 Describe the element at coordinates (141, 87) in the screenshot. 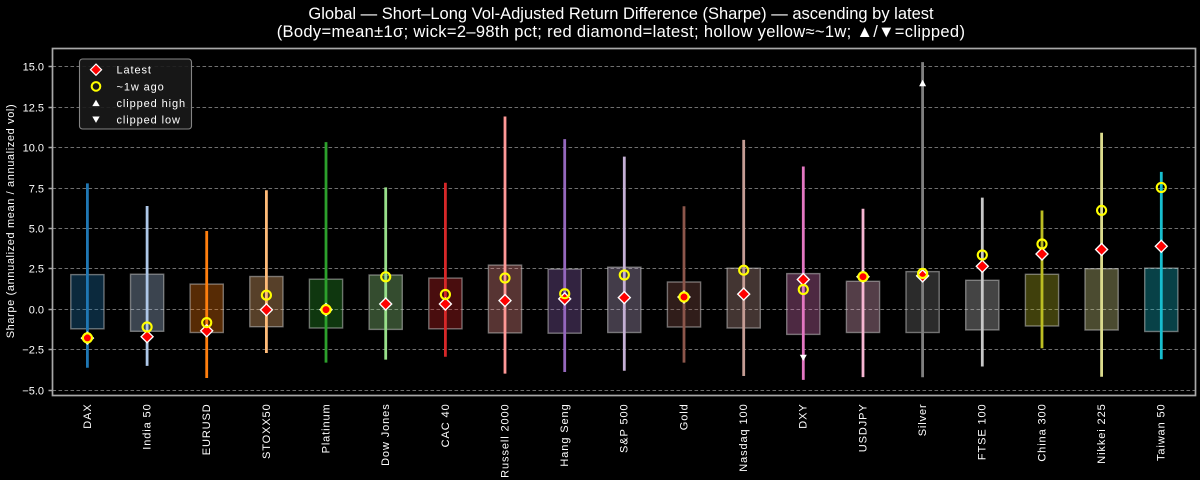

I see `svg-text: ~1w ago` at that location.